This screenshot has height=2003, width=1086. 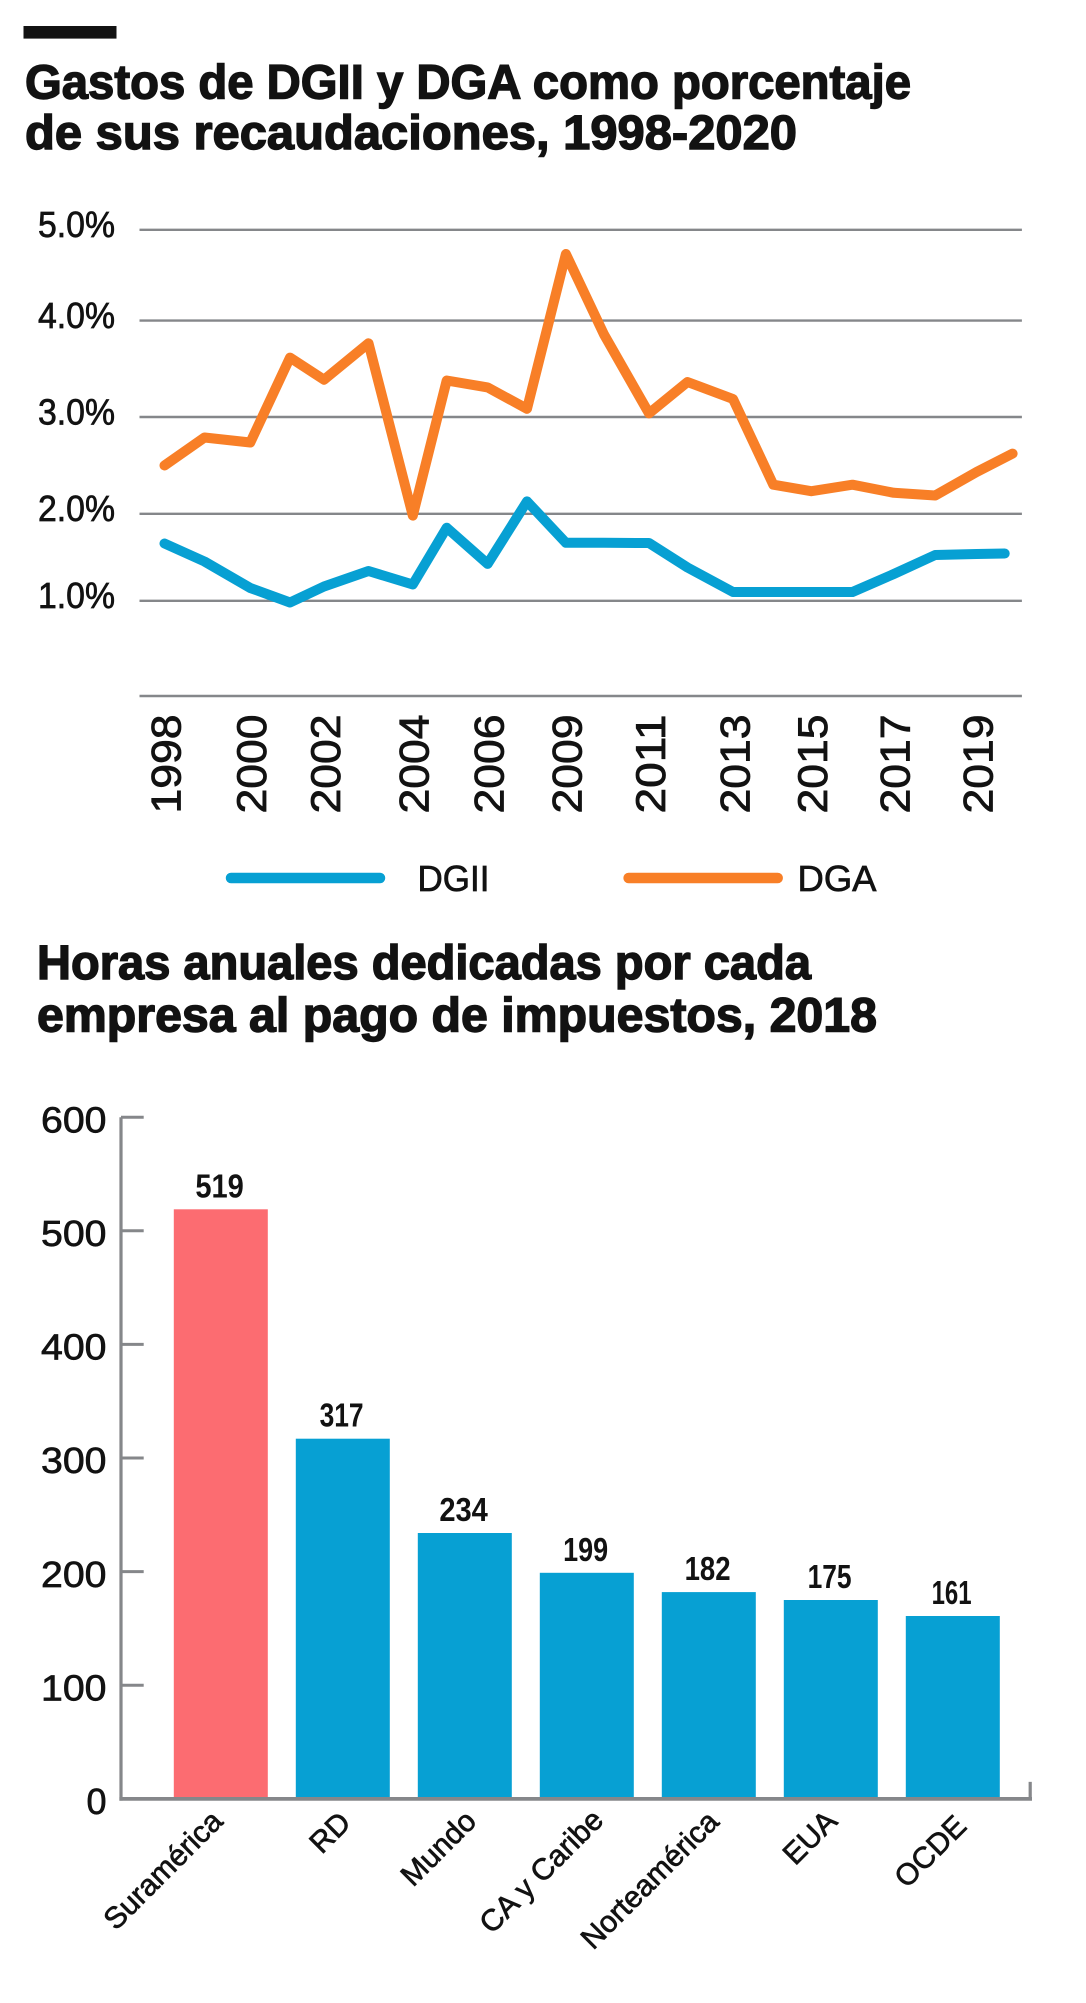 What do you see at coordinates (650, 764) in the screenshot?
I see `svg-text: 2011` at bounding box center [650, 764].